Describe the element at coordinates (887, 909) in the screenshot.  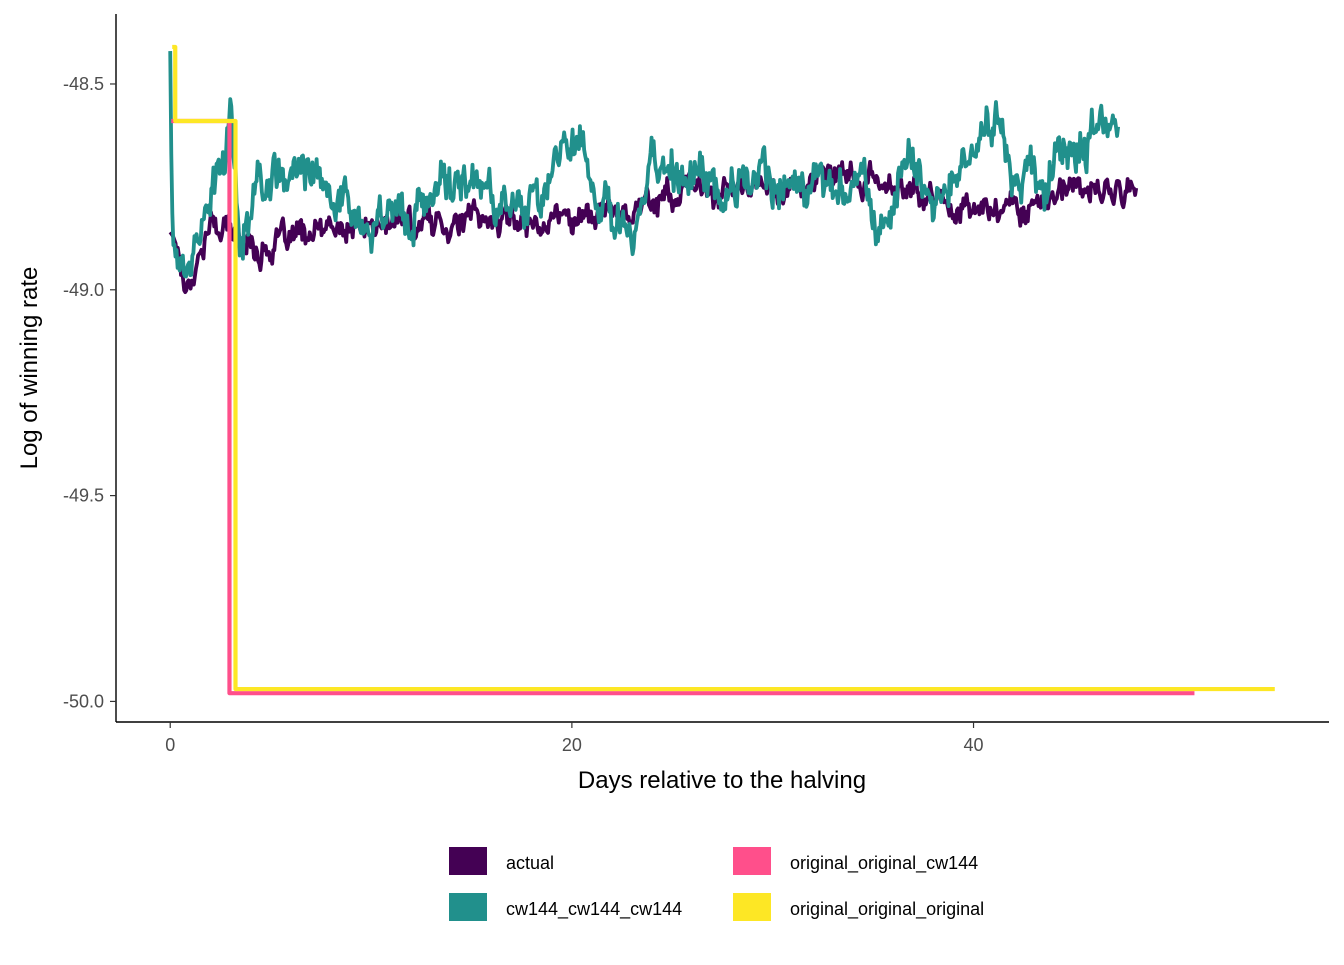
I see `legend-label-original-original-original: original_original_original` at that location.